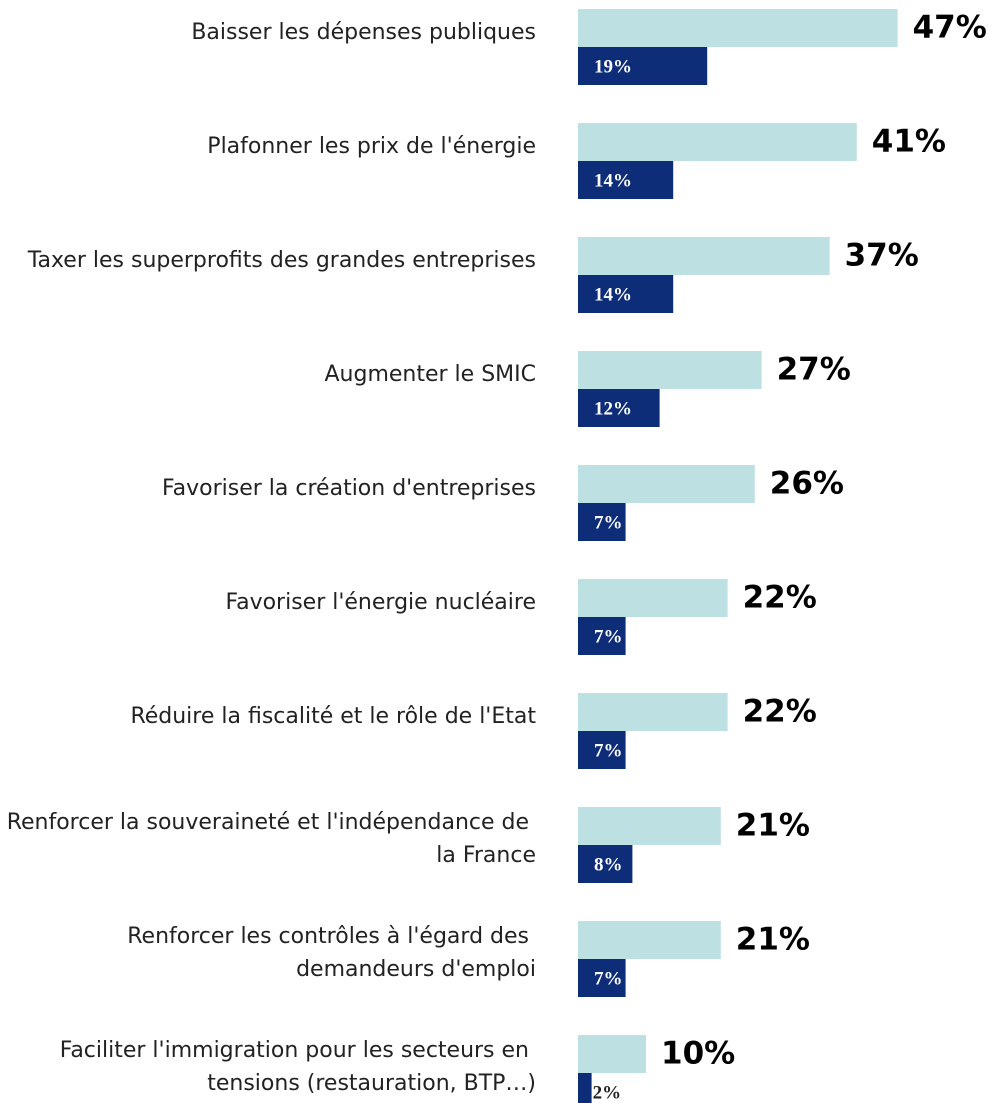 This screenshot has width=999, height=1103. Describe the element at coordinates (807, 484) in the screenshot. I see `value-label: 26%` at that location.